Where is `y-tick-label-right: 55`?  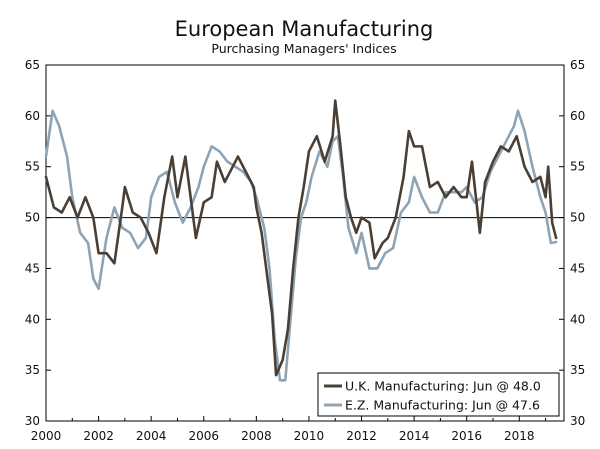
y-tick-label-right: 55 is located at coordinates (577, 167).